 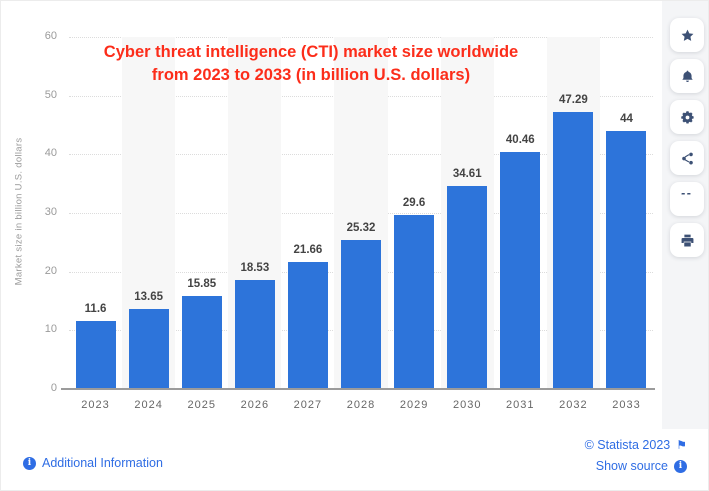 What do you see at coordinates (307, 224) in the screenshot?
I see `chart-column: 21.66 2027` at bounding box center [307, 224].